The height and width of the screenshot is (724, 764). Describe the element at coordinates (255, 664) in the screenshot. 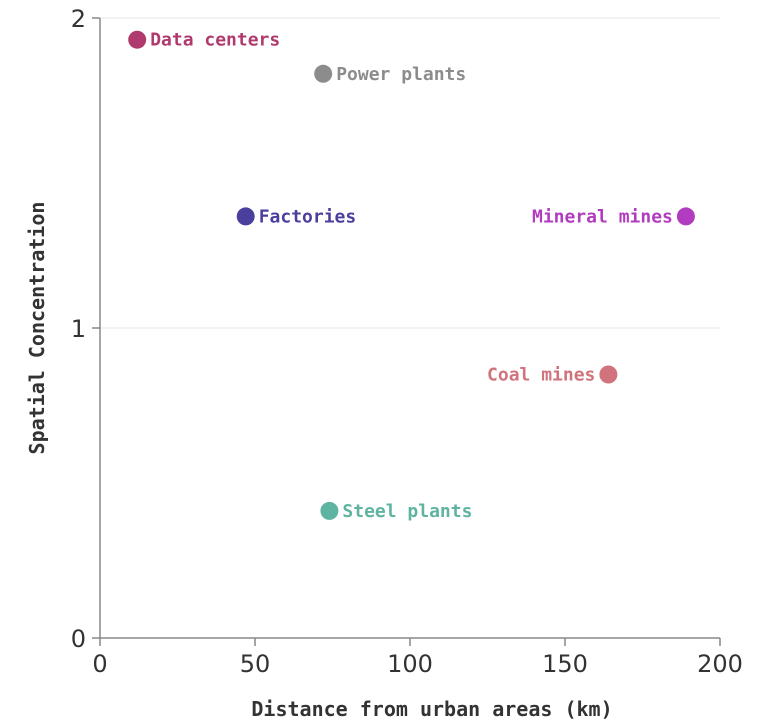

I see `x-tick-label: 50` at that location.